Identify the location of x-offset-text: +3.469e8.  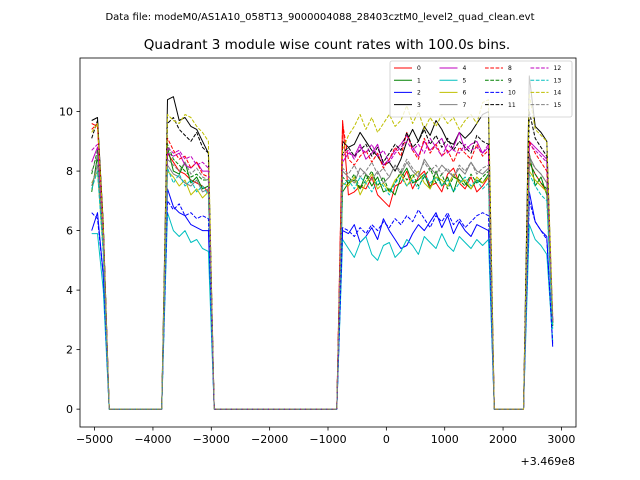
(548, 461).